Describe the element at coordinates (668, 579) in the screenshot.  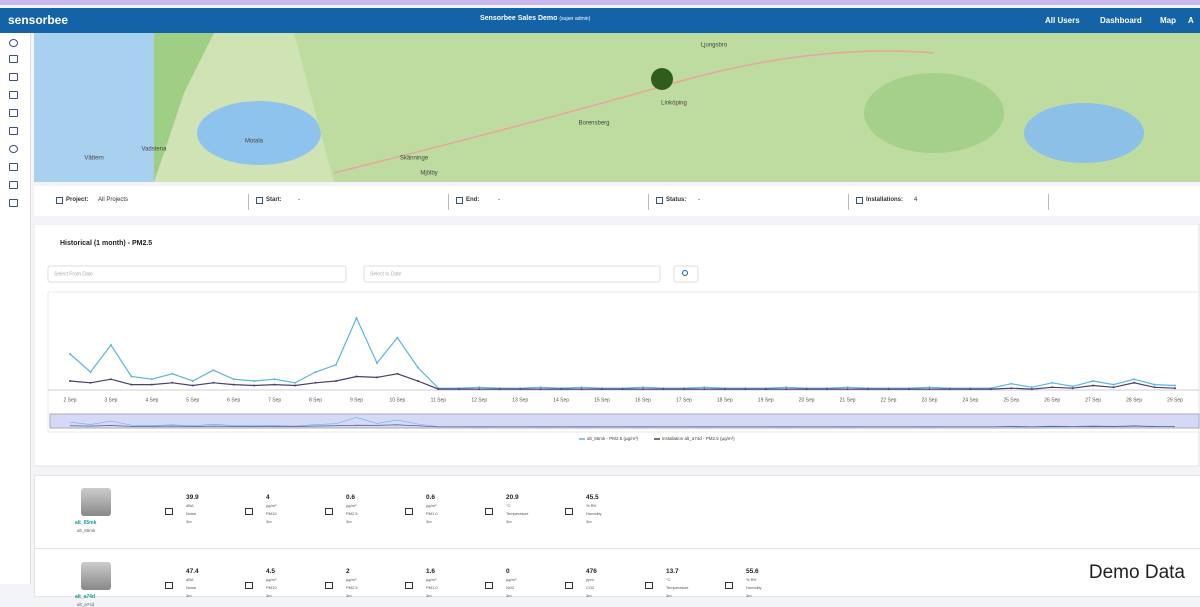
I see `reading-unit: °C` at that location.